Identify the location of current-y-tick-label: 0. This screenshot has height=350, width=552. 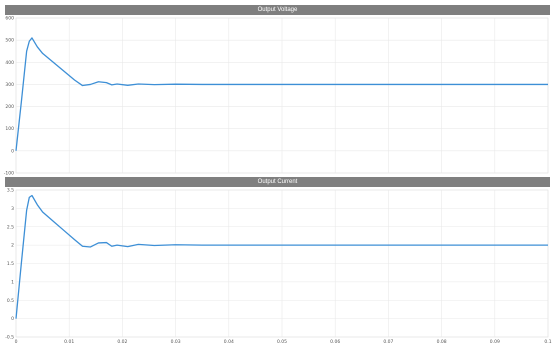
(12, 319).